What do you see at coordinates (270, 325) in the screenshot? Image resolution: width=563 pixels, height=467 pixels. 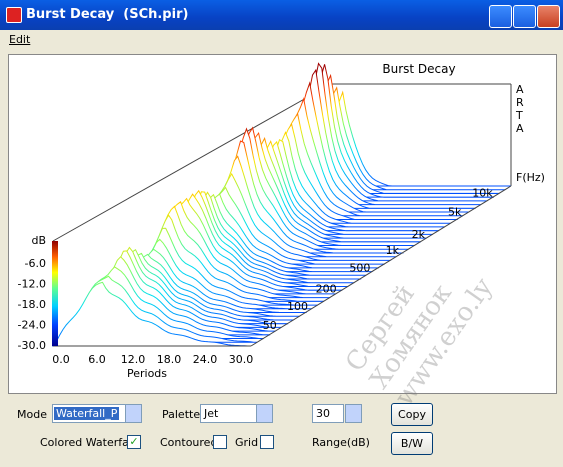 I see `freq-tick-label: 50` at bounding box center [270, 325].